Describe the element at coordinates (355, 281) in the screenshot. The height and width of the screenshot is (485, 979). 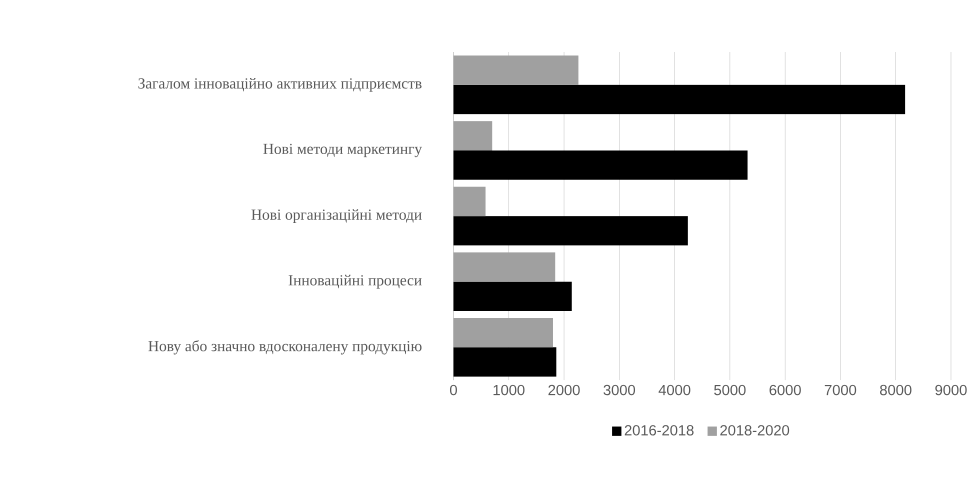
I see `y-tick-label: Інноваційні процеси` at that location.